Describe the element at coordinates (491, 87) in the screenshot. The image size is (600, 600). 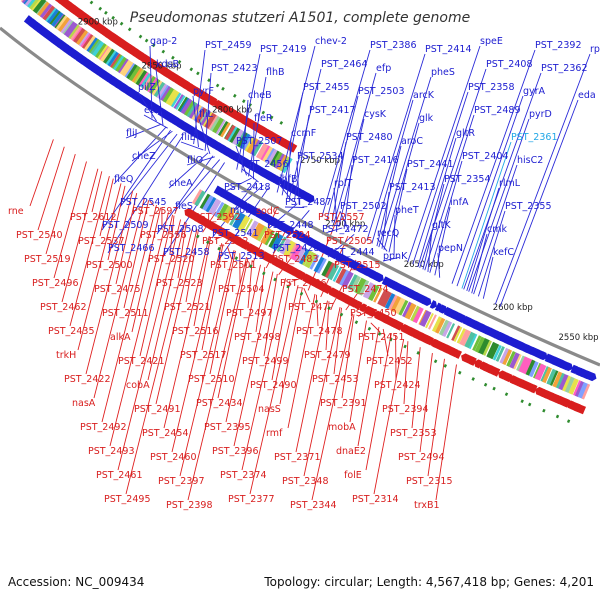
I see `gene-label-forward: PST_2358` at that location.